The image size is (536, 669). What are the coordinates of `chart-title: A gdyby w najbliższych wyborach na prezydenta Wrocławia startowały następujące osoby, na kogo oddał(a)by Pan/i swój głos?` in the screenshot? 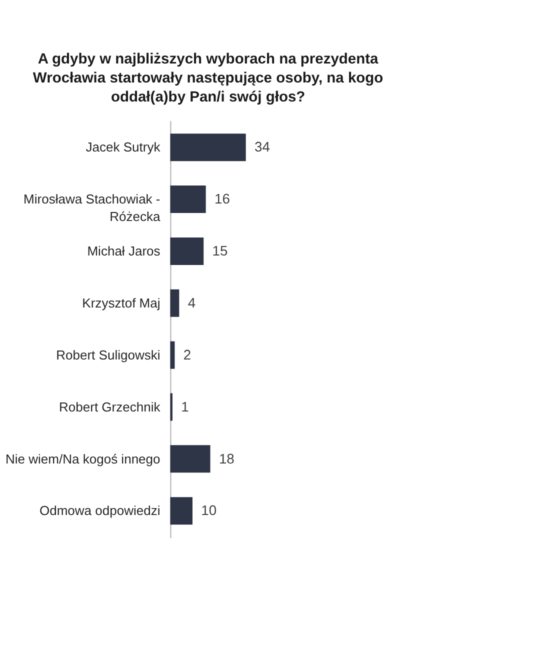 It's located at (208, 78).